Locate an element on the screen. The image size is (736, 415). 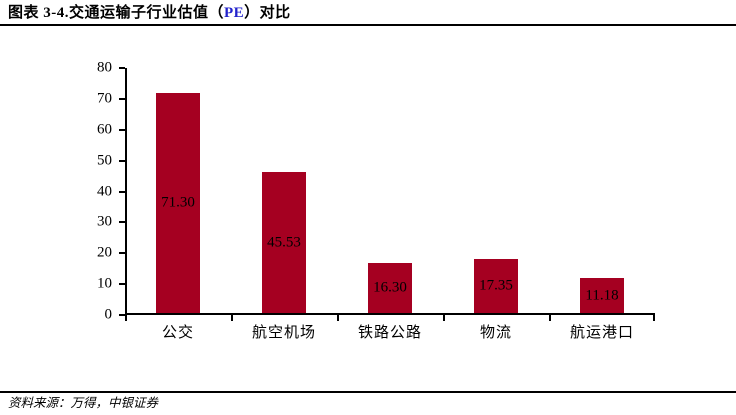
top-rule is located at coordinates (368, 25).